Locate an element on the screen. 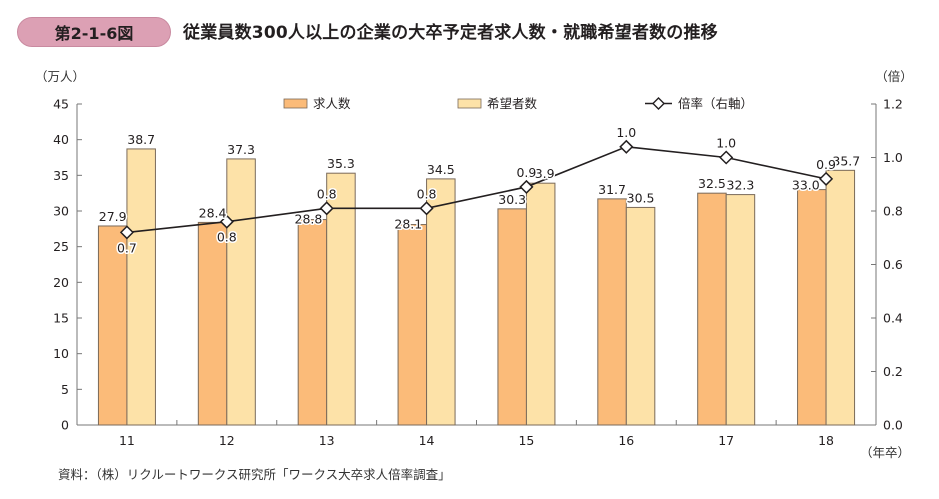 This screenshot has width=939, height=499. y2-tick-label: 0.0 is located at coordinates (893, 425).